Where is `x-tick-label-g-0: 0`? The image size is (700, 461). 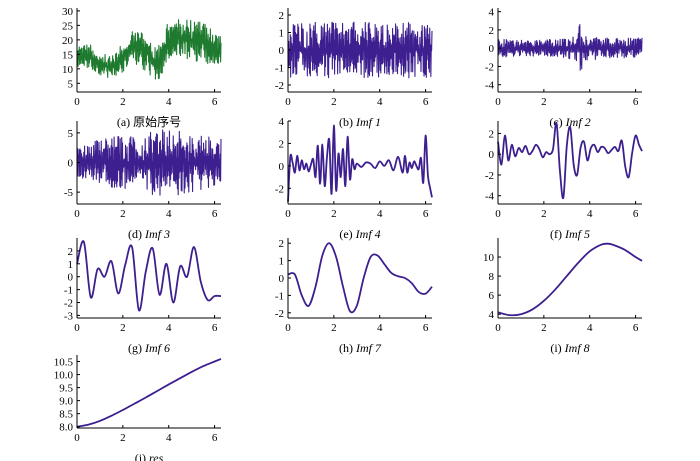
x-tick-label-g-0: 0 is located at coordinates (77, 328).